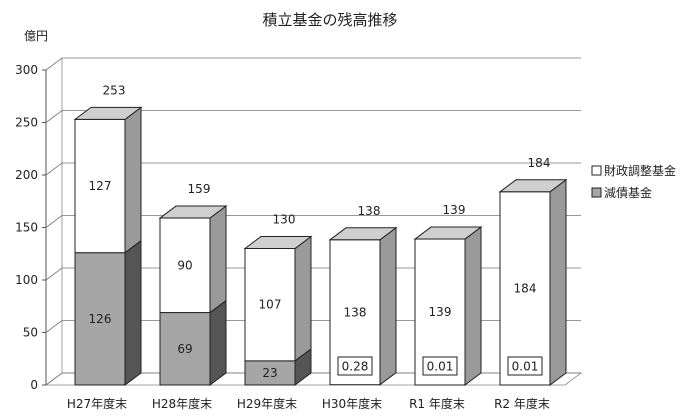 This screenshot has height=420, width=700. Describe the element at coordinates (26, 280) in the screenshot. I see `y-tick-label: 100` at that location.